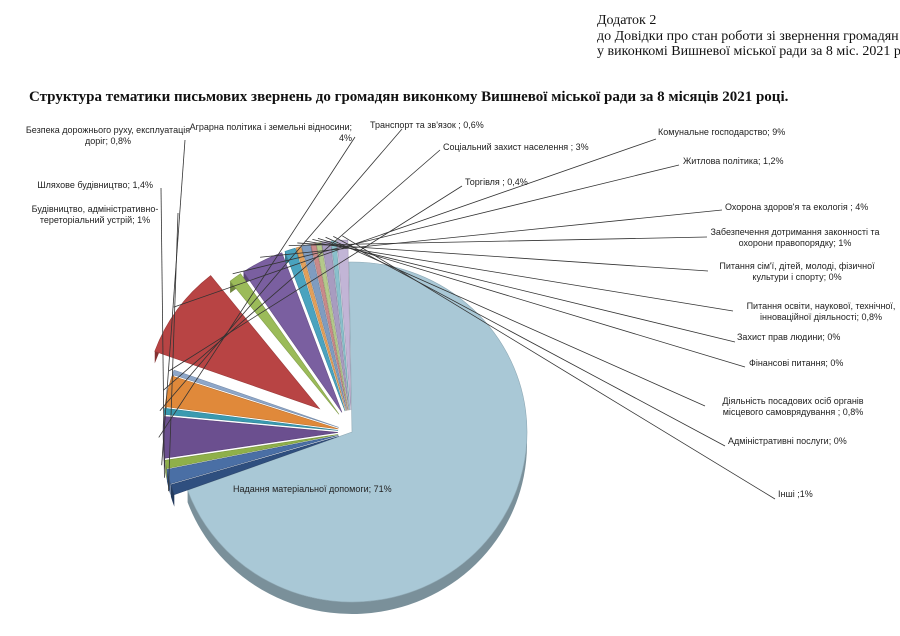 This screenshot has height=636, width=900. I want to click on slice-label: Соціальний захист населення ; 3%, so click(516, 147).